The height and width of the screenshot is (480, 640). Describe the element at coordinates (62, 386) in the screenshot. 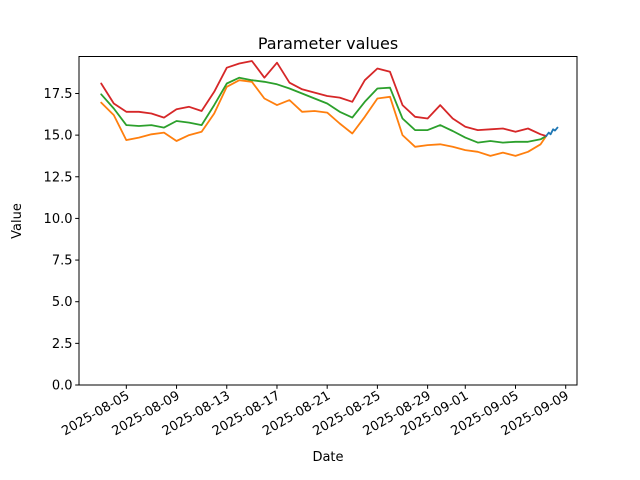

I see `y-tick-label: 0.0` at that location.